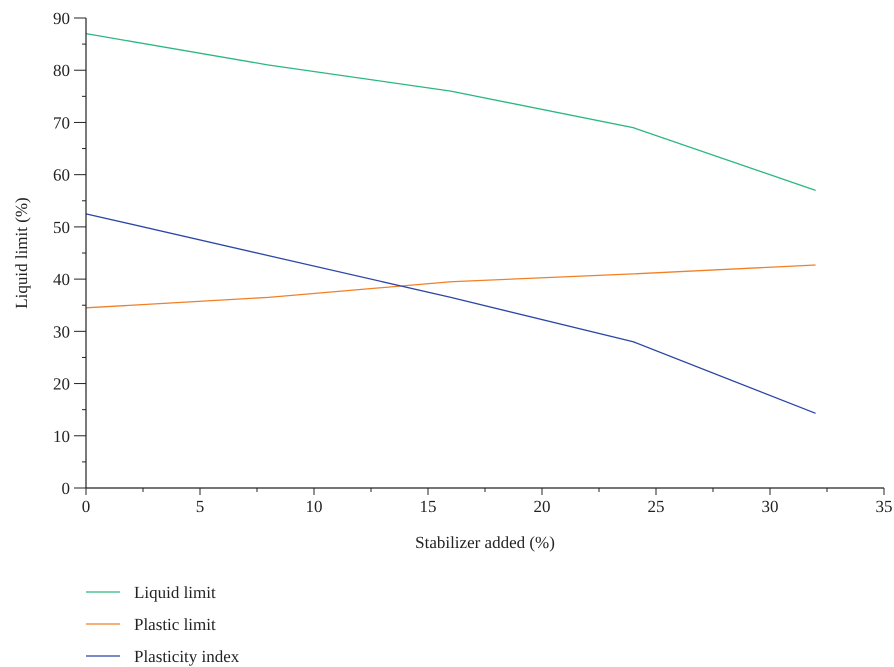  I want to click on x-tick-label: 20, so click(542, 506).